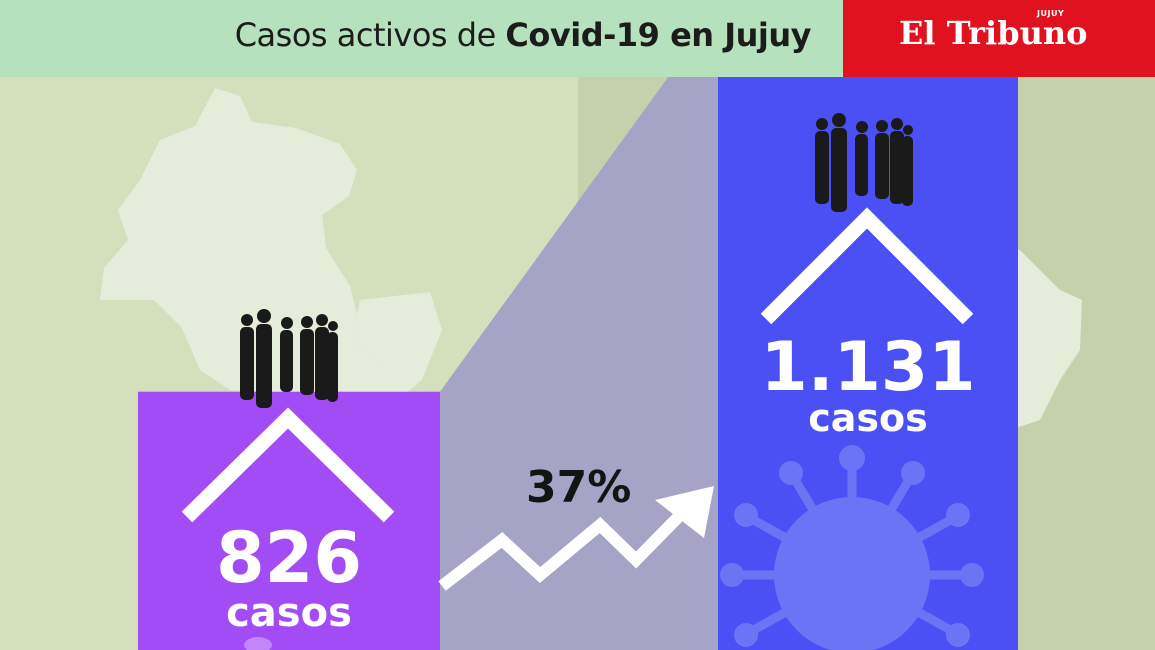 The image size is (1155, 650). What do you see at coordinates (993, 33) in the screenshot?
I see `logo-name: El Tribuno` at bounding box center [993, 33].